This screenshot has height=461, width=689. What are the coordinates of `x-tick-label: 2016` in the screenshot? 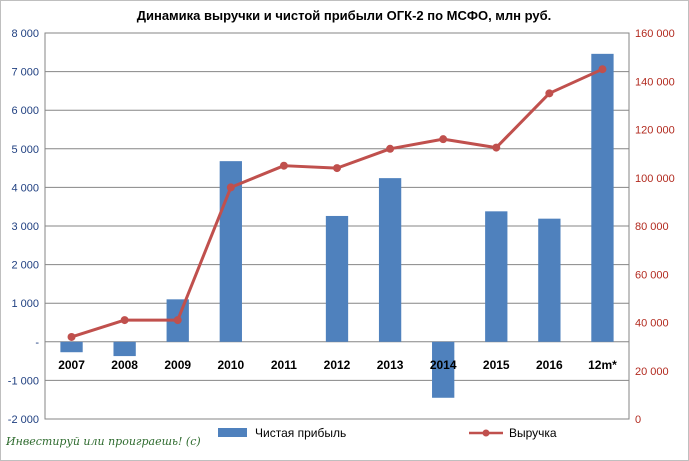 It's located at (549, 365).